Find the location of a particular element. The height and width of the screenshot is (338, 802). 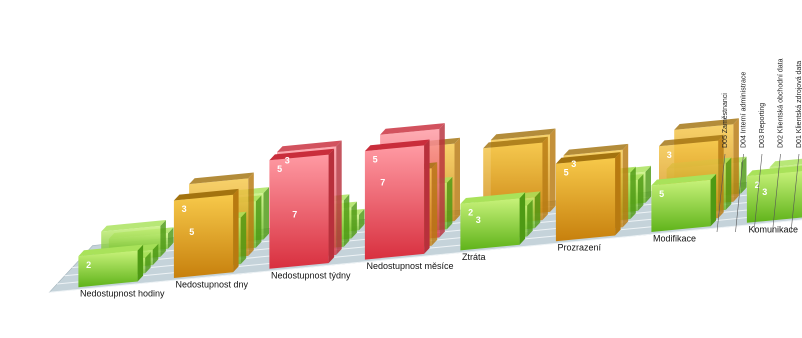

series-label: D01 Klientská zdrojová data is located at coordinates (799, 104).